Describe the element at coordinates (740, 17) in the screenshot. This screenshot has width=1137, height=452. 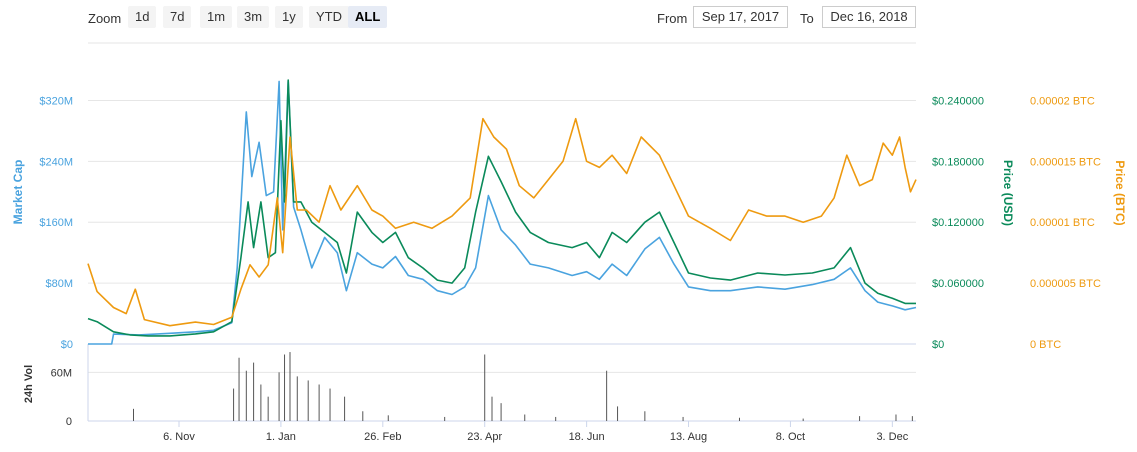
I see `from-date-input` at that location.